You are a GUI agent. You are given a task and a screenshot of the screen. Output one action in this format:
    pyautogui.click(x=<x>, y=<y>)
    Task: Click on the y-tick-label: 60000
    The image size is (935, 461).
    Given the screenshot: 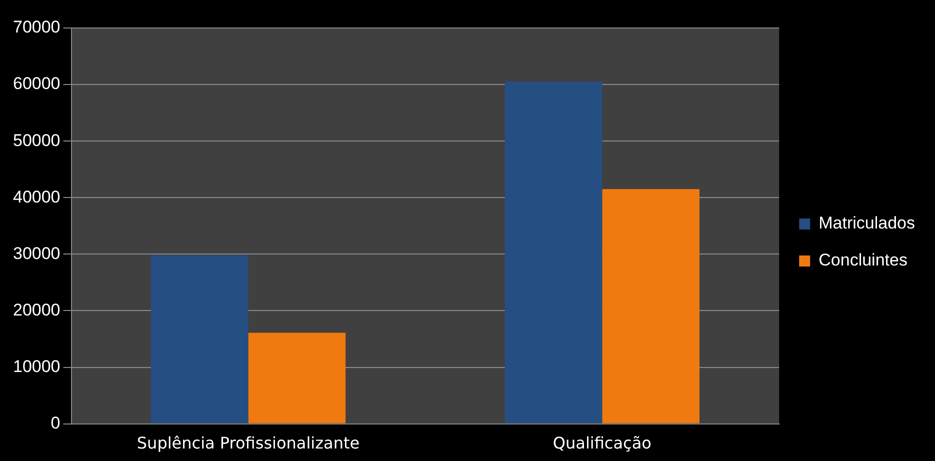 What is the action you would take?
    pyautogui.click(x=36, y=84)
    